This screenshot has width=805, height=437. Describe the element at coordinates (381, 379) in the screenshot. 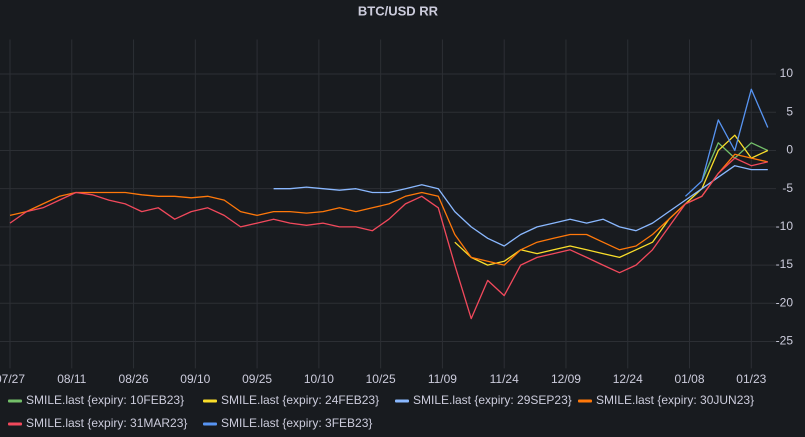

I see `x-tick-label: 10/25` at that location.